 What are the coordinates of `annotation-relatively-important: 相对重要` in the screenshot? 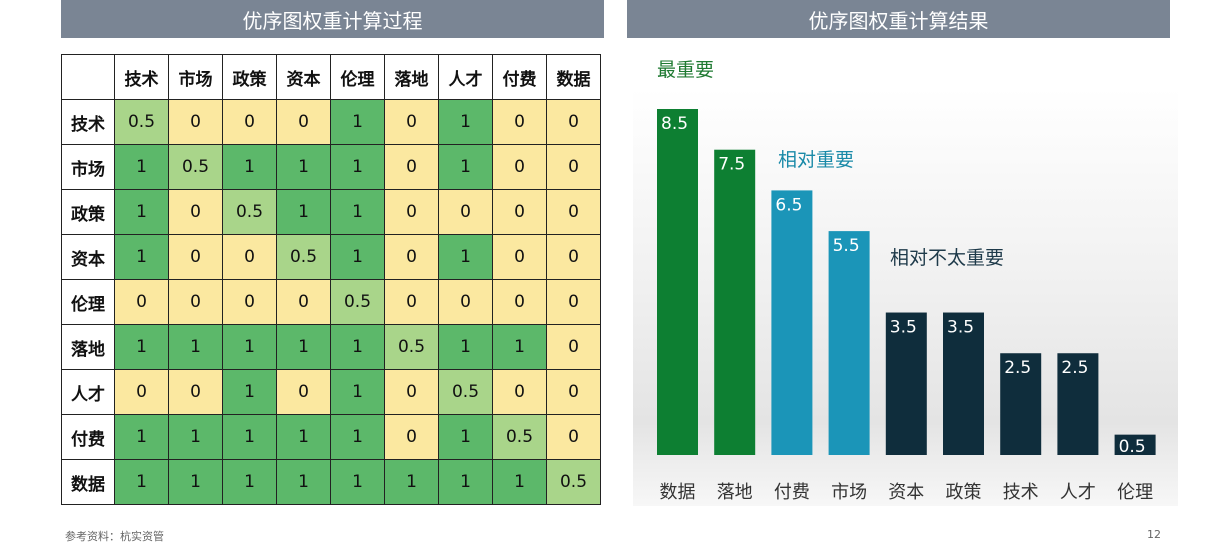 It's located at (816, 160).